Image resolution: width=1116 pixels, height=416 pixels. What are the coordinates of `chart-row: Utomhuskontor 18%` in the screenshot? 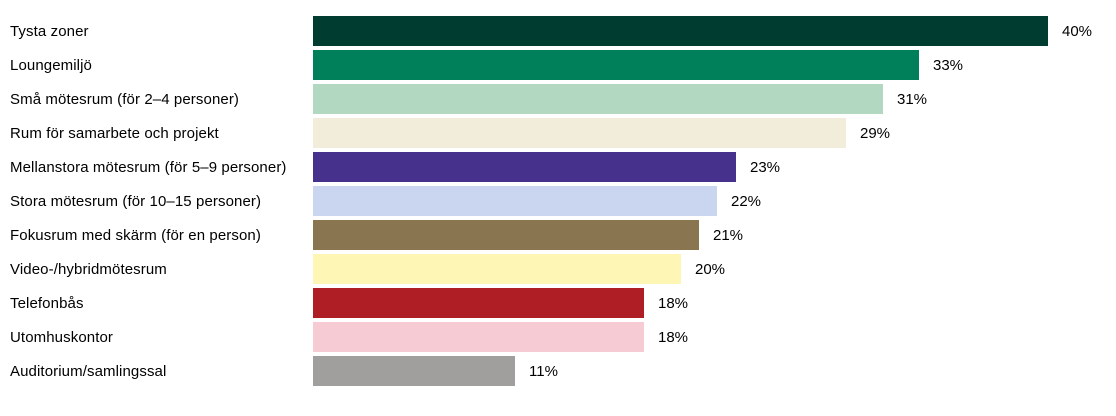 It's located at (558, 337).